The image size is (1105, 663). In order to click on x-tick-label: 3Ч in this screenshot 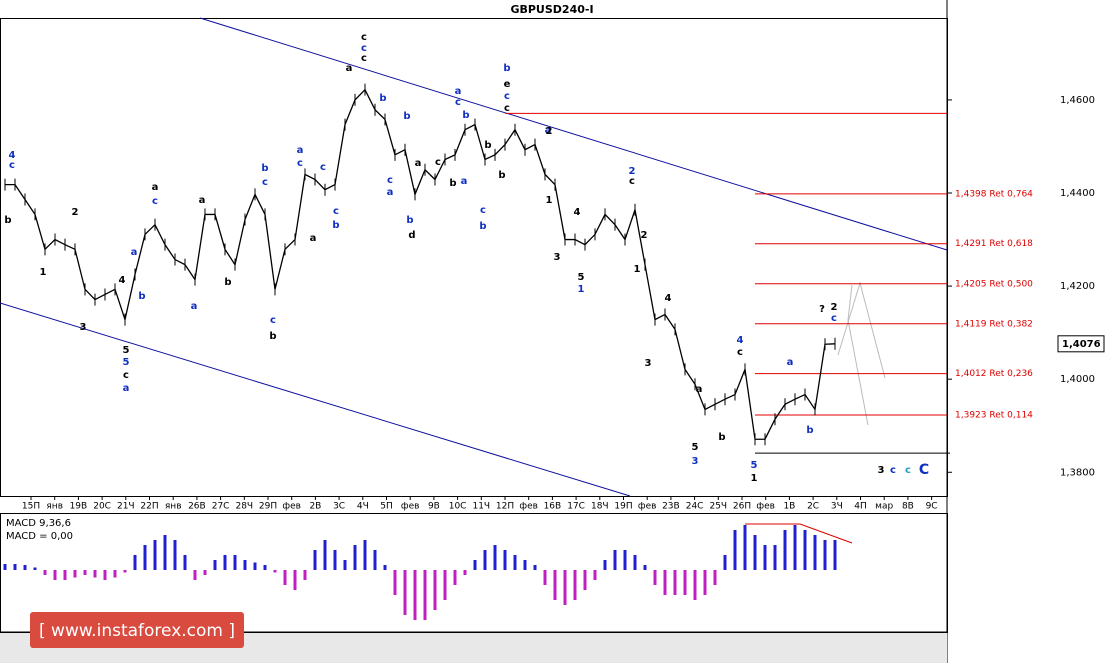, I will do `click(837, 507)`.